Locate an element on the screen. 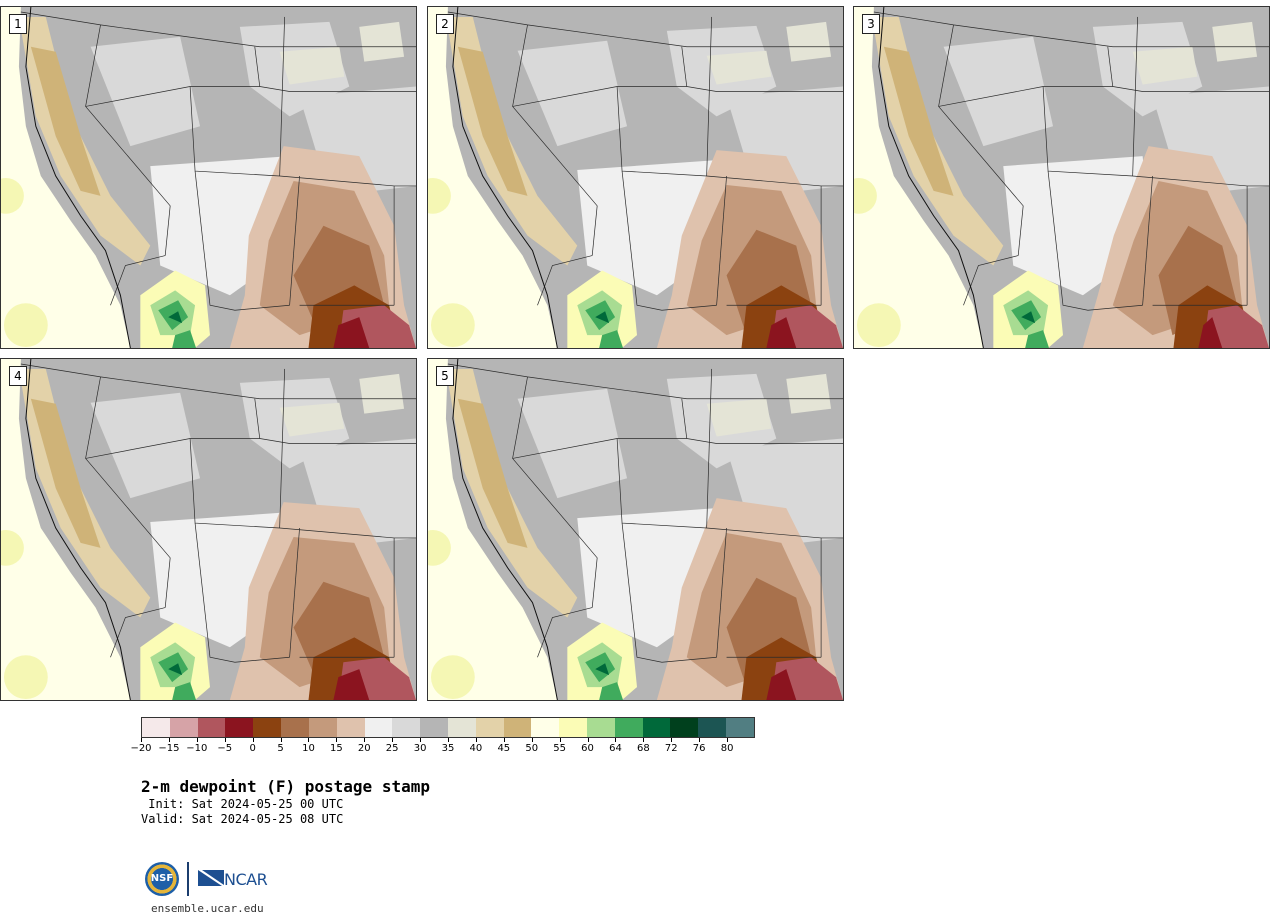 This screenshot has height=920, width=1280. figure-title: 2-m dewpoint (F) postage stamp is located at coordinates (285, 786).